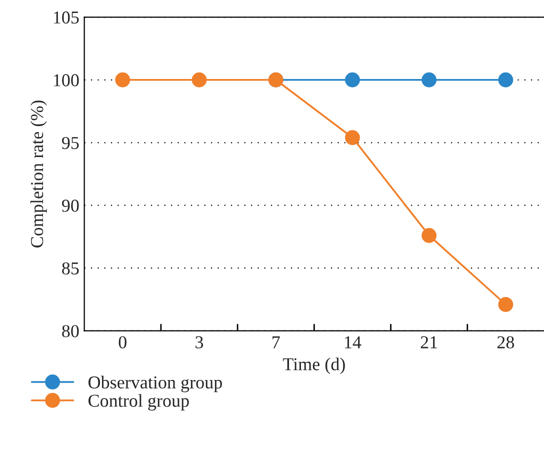 This screenshot has width=544, height=464. I want to click on y-tick-label: 95, so click(70, 143).